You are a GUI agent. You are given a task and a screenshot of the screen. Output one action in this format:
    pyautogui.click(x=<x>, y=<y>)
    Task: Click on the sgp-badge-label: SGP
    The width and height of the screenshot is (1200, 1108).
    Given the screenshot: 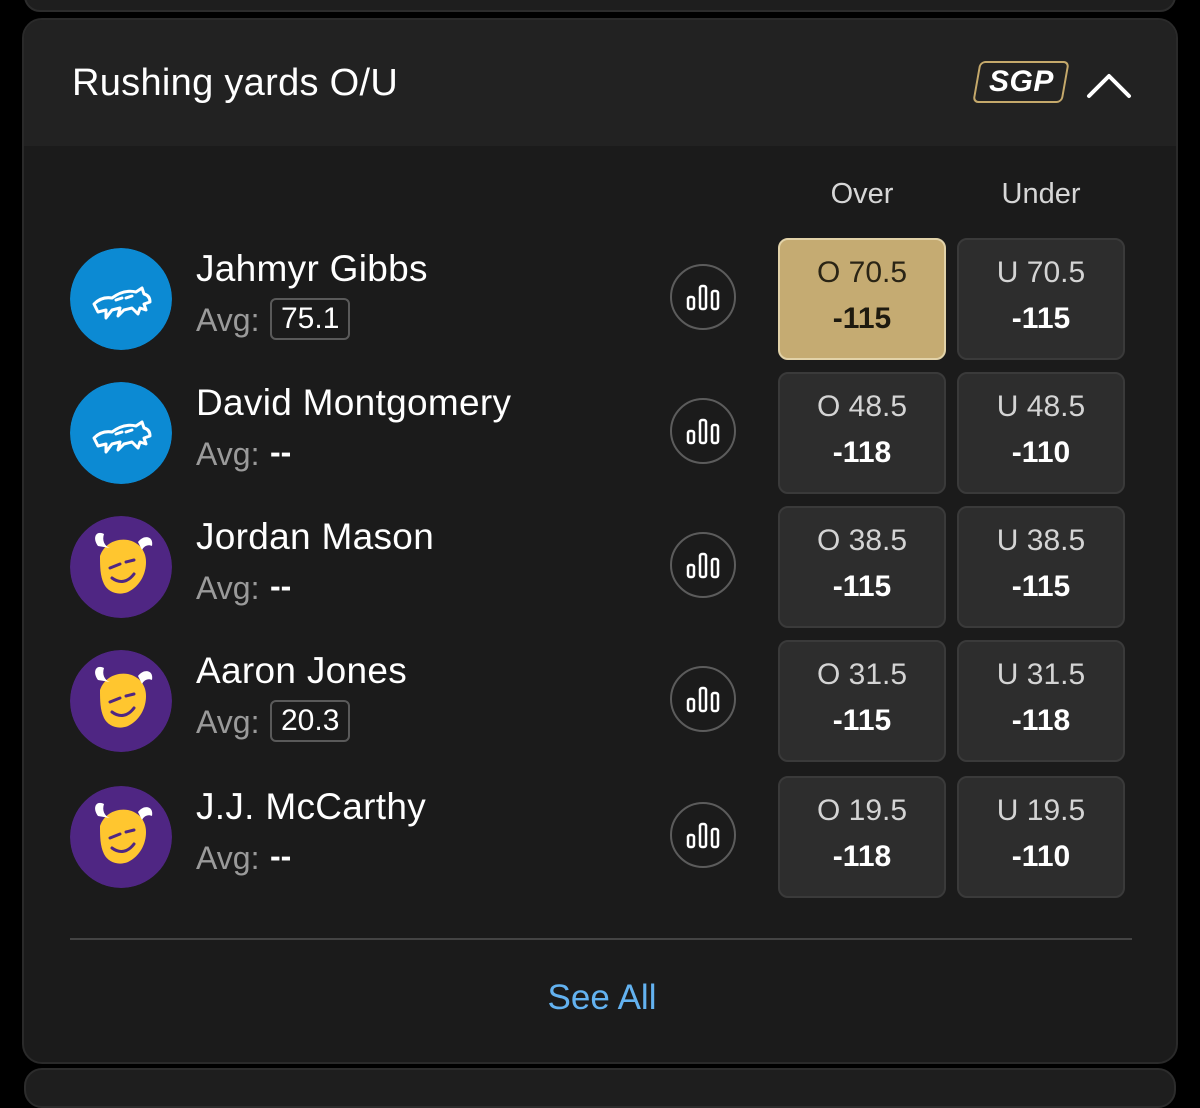 What is the action you would take?
    pyautogui.click(x=1021, y=81)
    